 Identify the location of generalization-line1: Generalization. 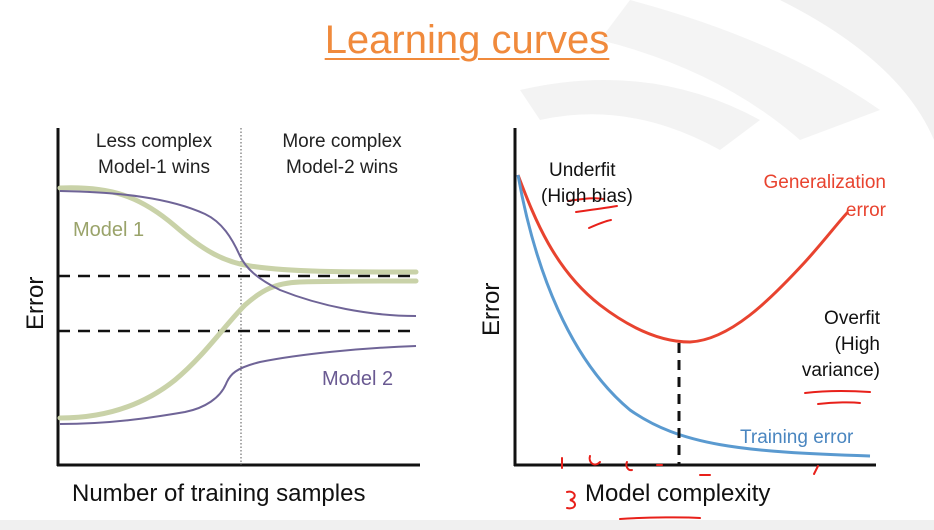
(824, 182).